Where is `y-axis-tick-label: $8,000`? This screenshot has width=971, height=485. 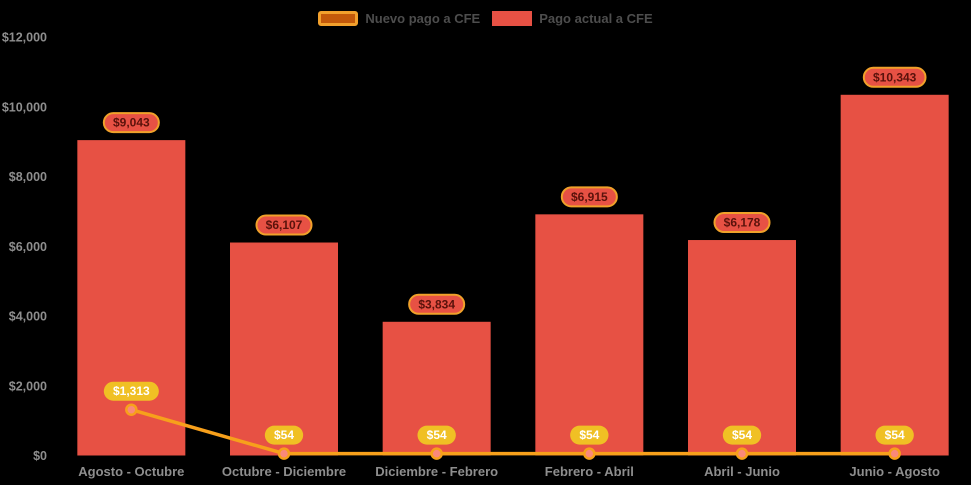 y-axis-tick-label: $8,000 is located at coordinates (28, 177).